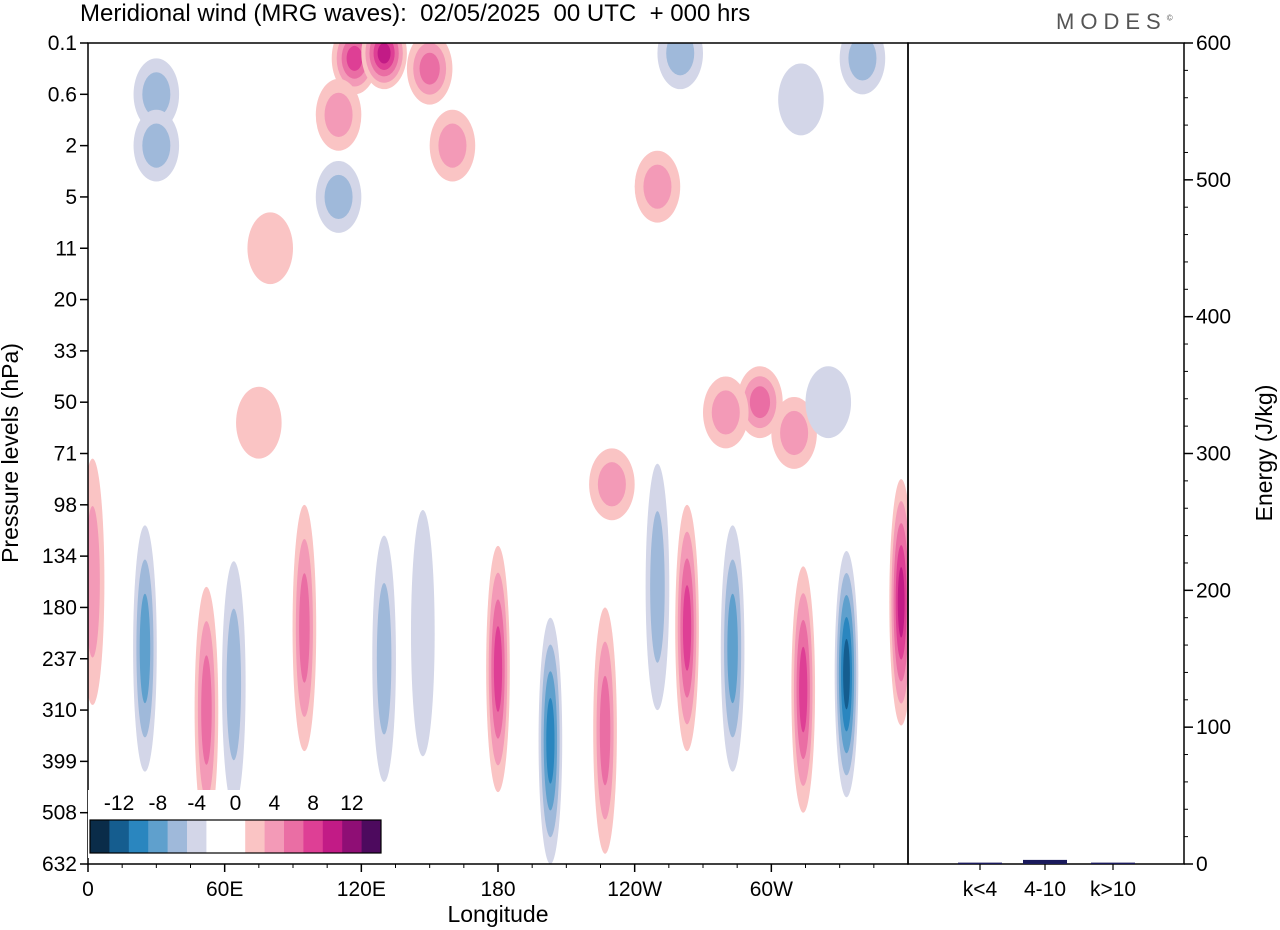  What do you see at coordinates (59, 710) in the screenshot?
I see `y-tick-label: 310` at bounding box center [59, 710].